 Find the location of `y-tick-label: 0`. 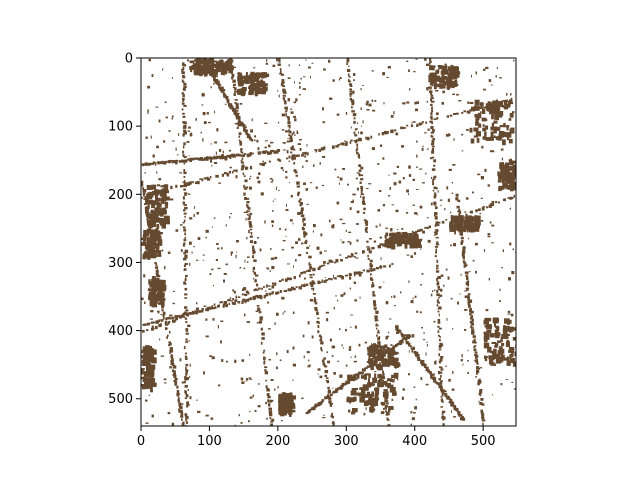

y-tick-label: 0 is located at coordinates (129, 59).